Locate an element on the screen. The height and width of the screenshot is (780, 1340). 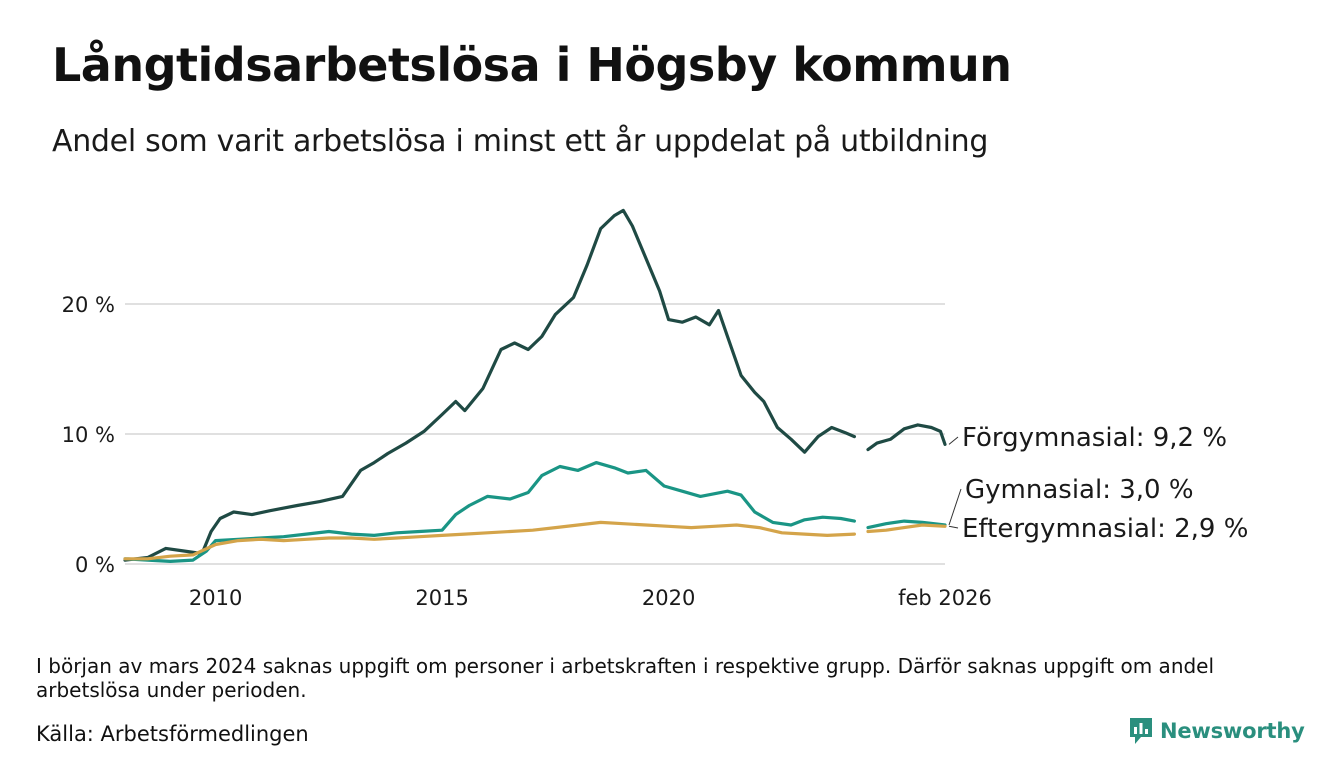
y-tick-label: 10 % is located at coordinates (88, 435).